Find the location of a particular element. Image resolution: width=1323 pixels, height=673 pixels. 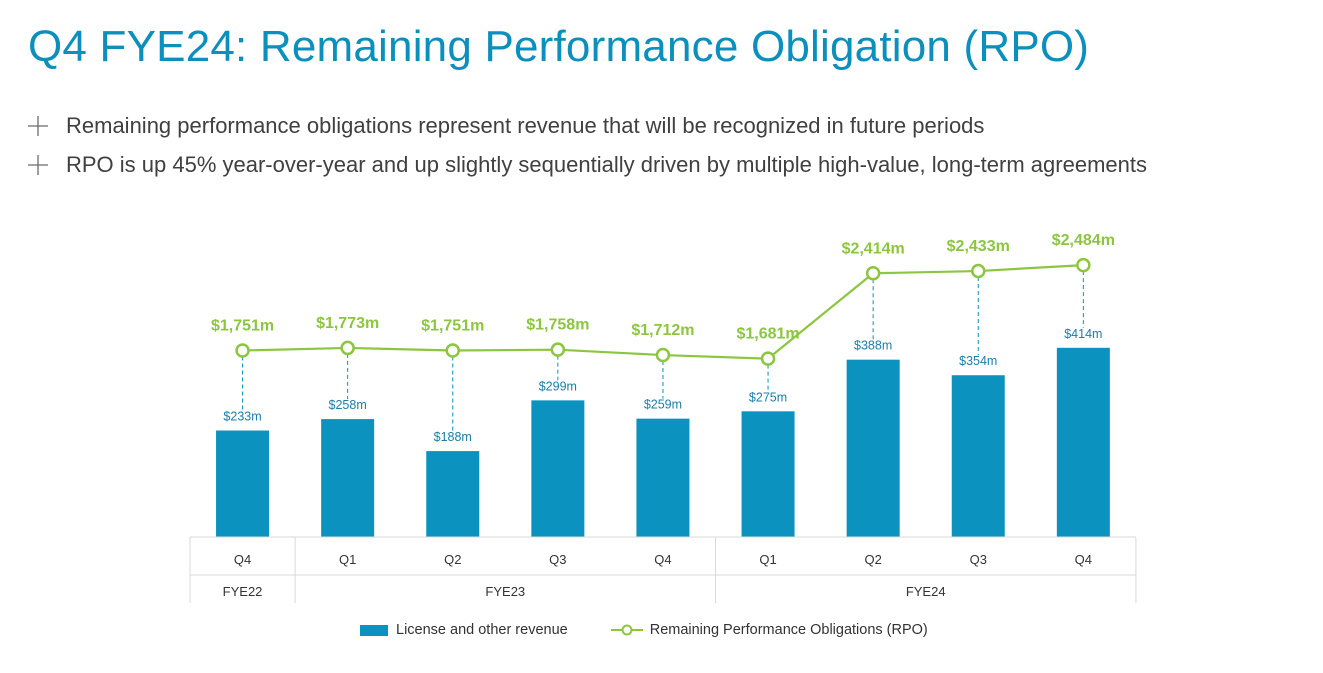

x-group-label: FYE23 is located at coordinates (505, 591).